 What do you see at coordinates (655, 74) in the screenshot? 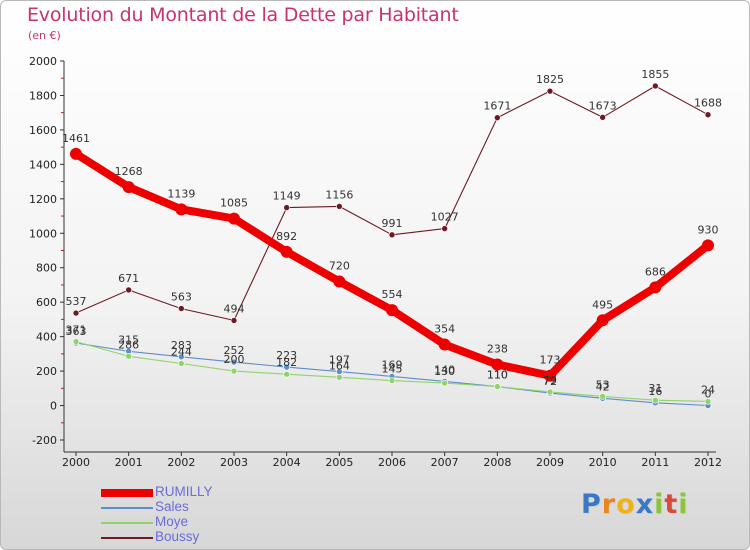
I see `data-label-boussy: 1855` at bounding box center [655, 74].